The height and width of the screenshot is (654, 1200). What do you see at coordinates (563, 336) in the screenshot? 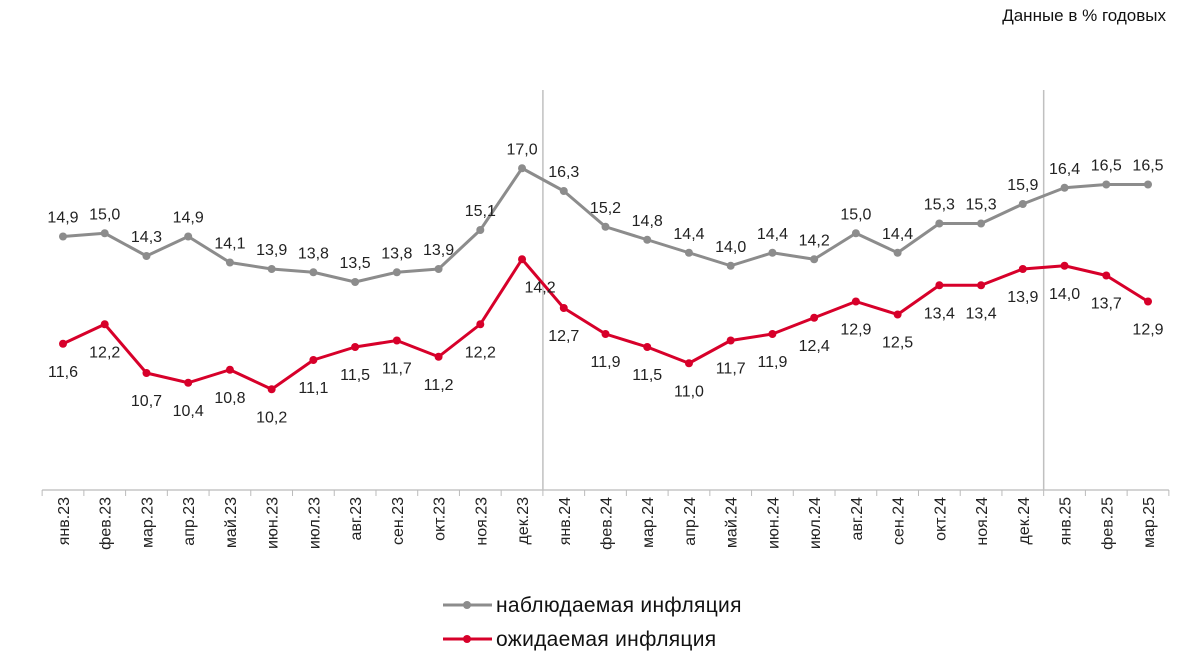
I see `data-label: 12,7` at bounding box center [563, 336].